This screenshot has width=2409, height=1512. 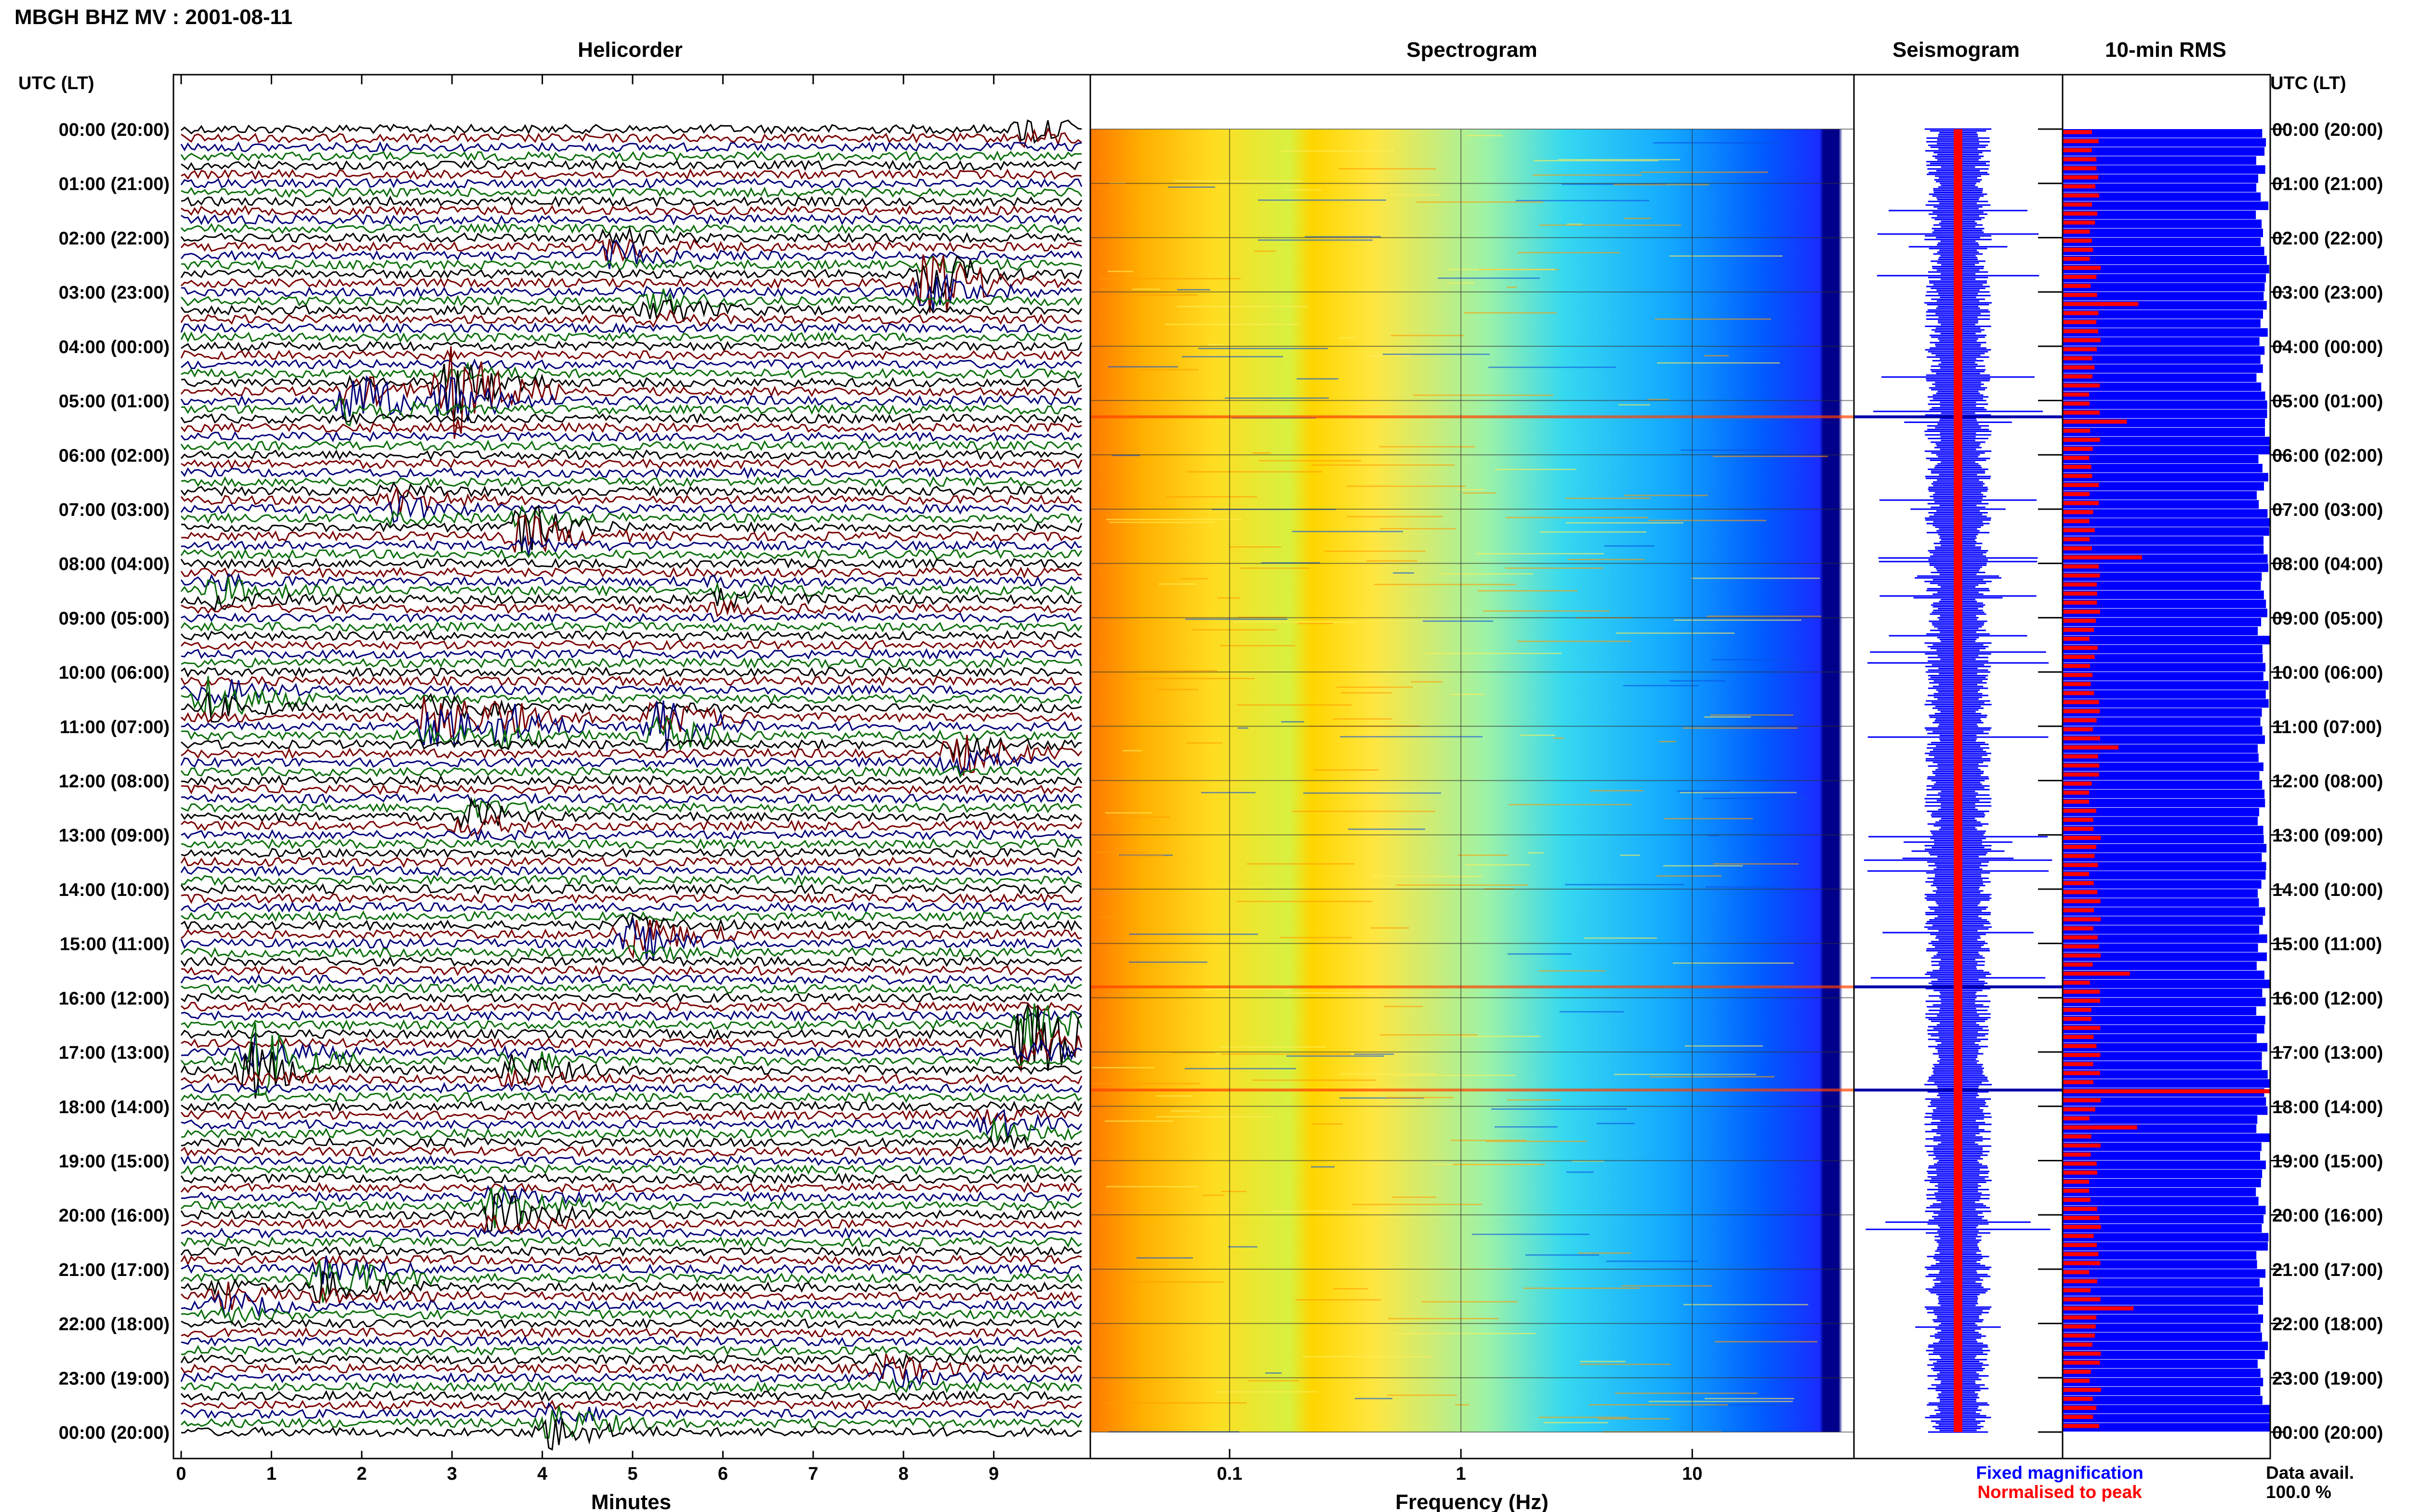 What do you see at coordinates (2327, 998) in the screenshot?
I see `time-label-right: 16:00 (12:00)` at bounding box center [2327, 998].